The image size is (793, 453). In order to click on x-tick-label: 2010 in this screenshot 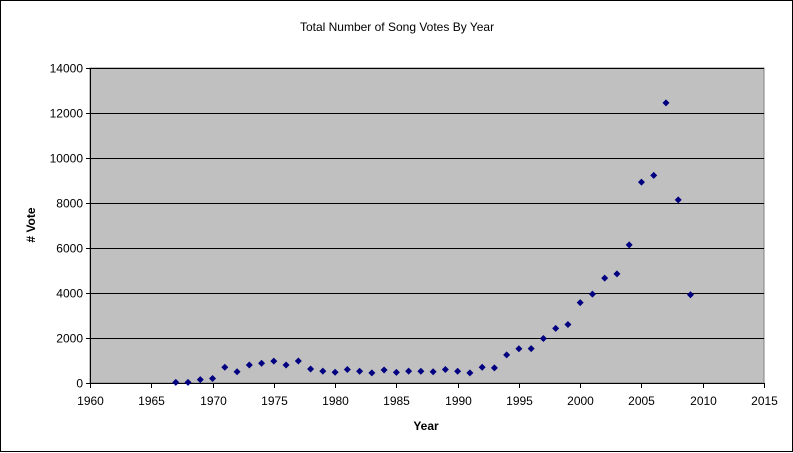, I will do `click(703, 401)`.